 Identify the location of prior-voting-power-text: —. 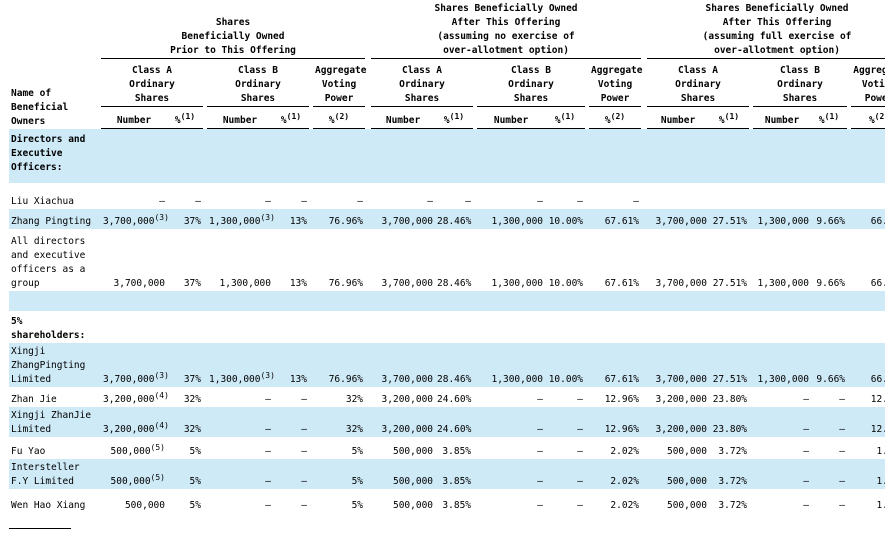
(360, 201).